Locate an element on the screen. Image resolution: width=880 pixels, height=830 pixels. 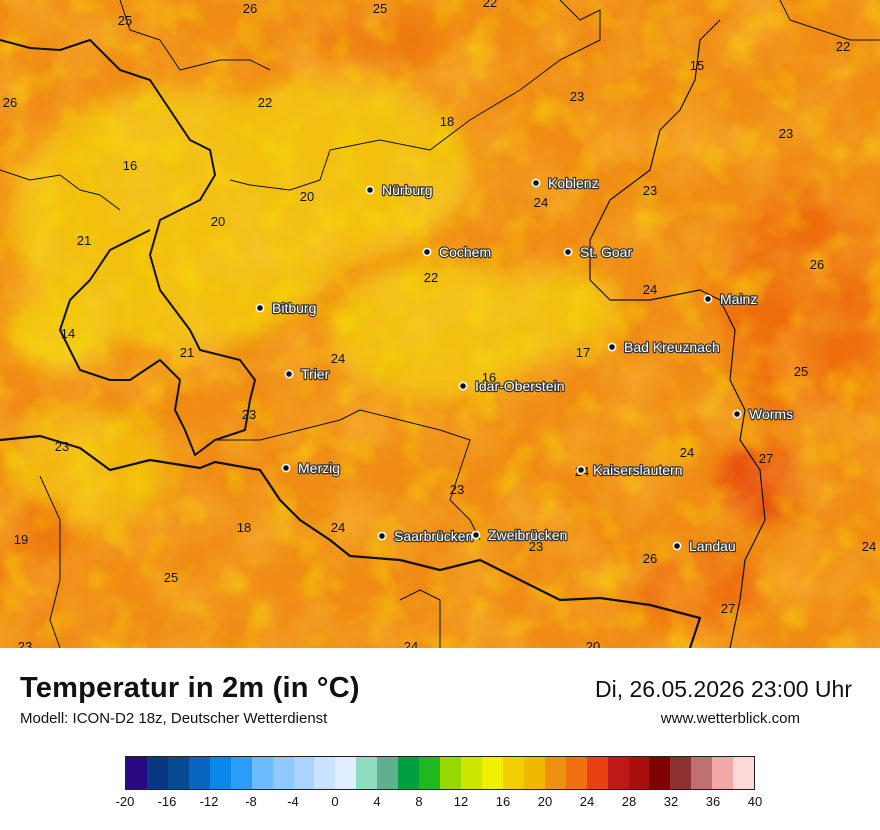
color-scale-tick-label: -20 is located at coordinates (125, 801).